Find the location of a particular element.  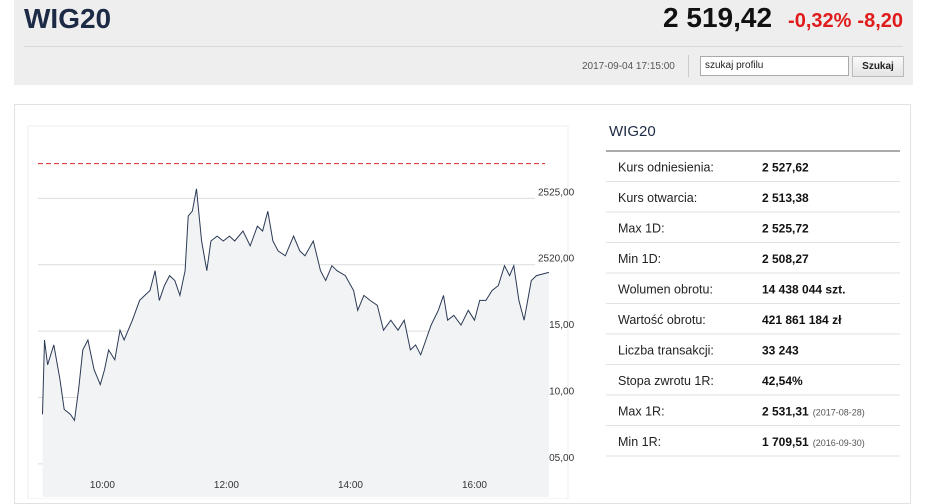

row-label: Min 1R: is located at coordinates (639, 442).